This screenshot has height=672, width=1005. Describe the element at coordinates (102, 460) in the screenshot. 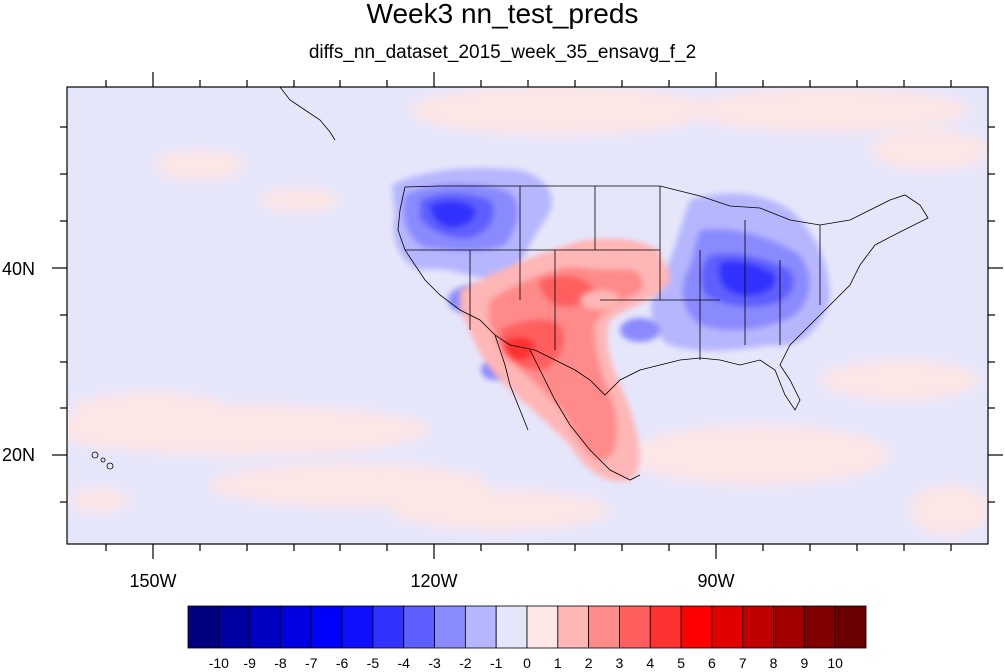

I see `hawaii-islands` at that location.